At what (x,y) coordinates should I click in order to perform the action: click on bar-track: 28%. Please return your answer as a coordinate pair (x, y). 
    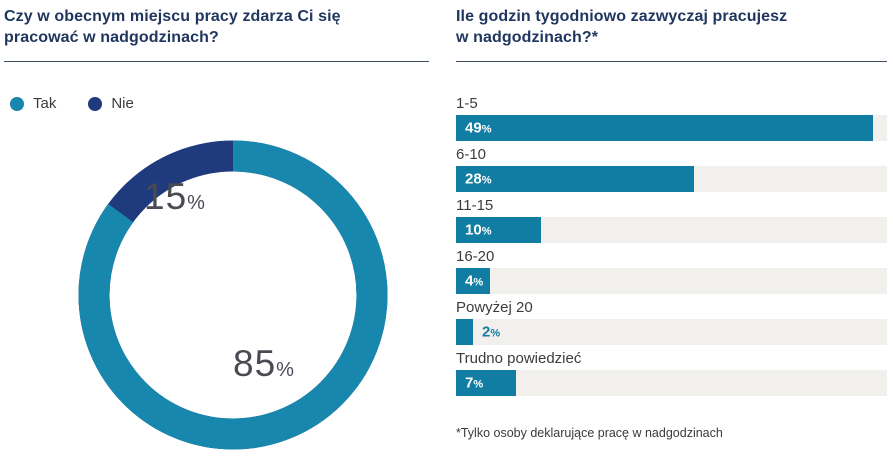
    Looking at the image, I should click on (671, 179).